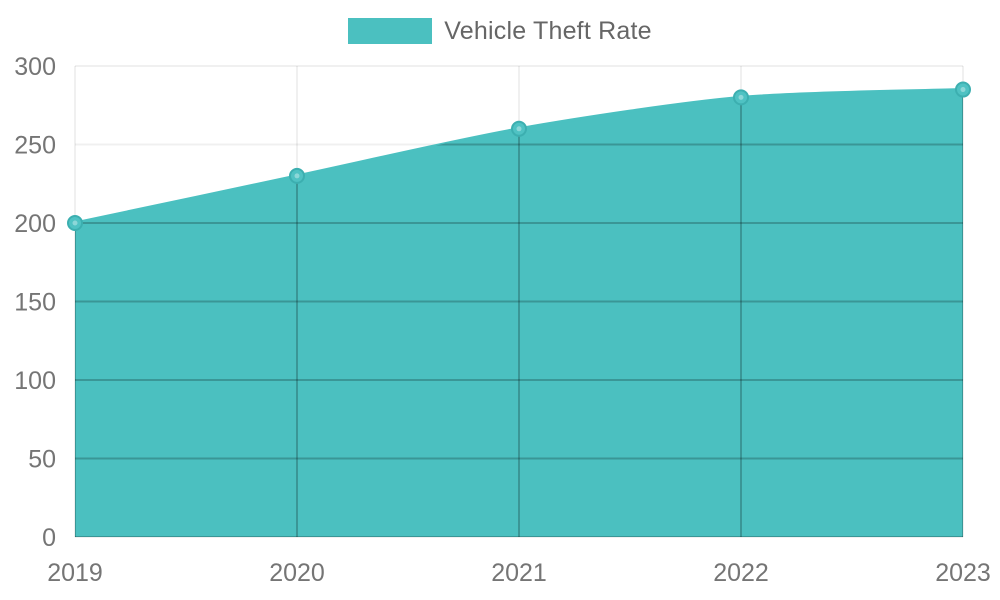  Describe the element at coordinates (390, 31) in the screenshot. I see `legend-swatch` at that location.